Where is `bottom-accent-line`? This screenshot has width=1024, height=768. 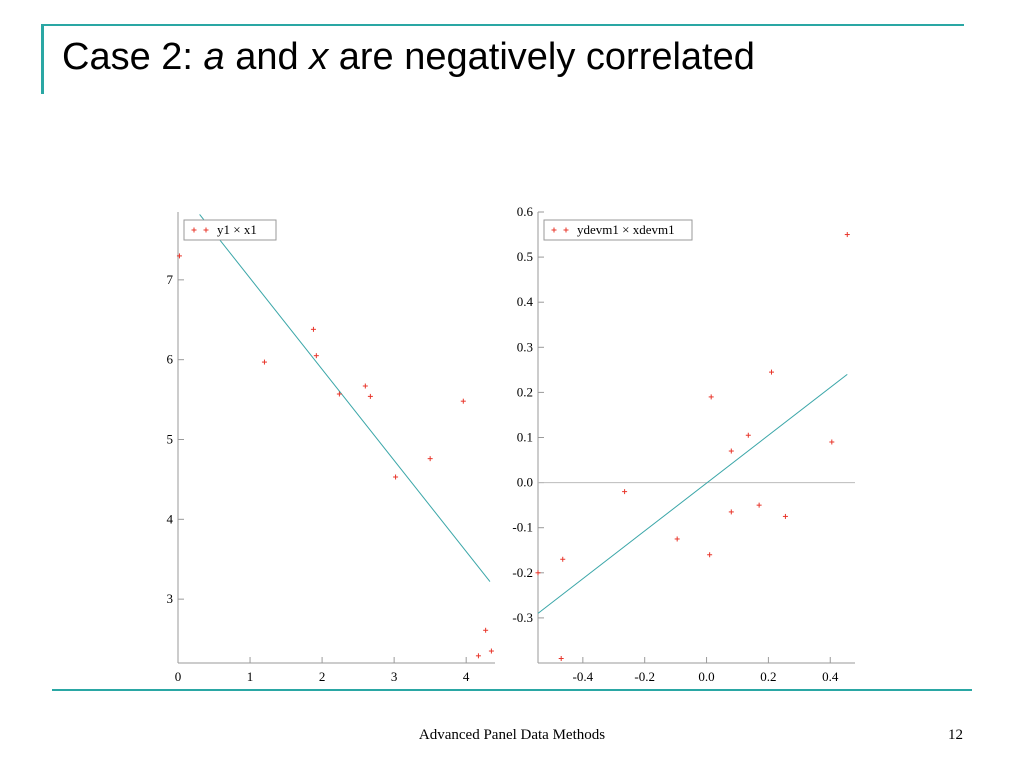 bottom-accent-line is located at coordinates (512, 690).